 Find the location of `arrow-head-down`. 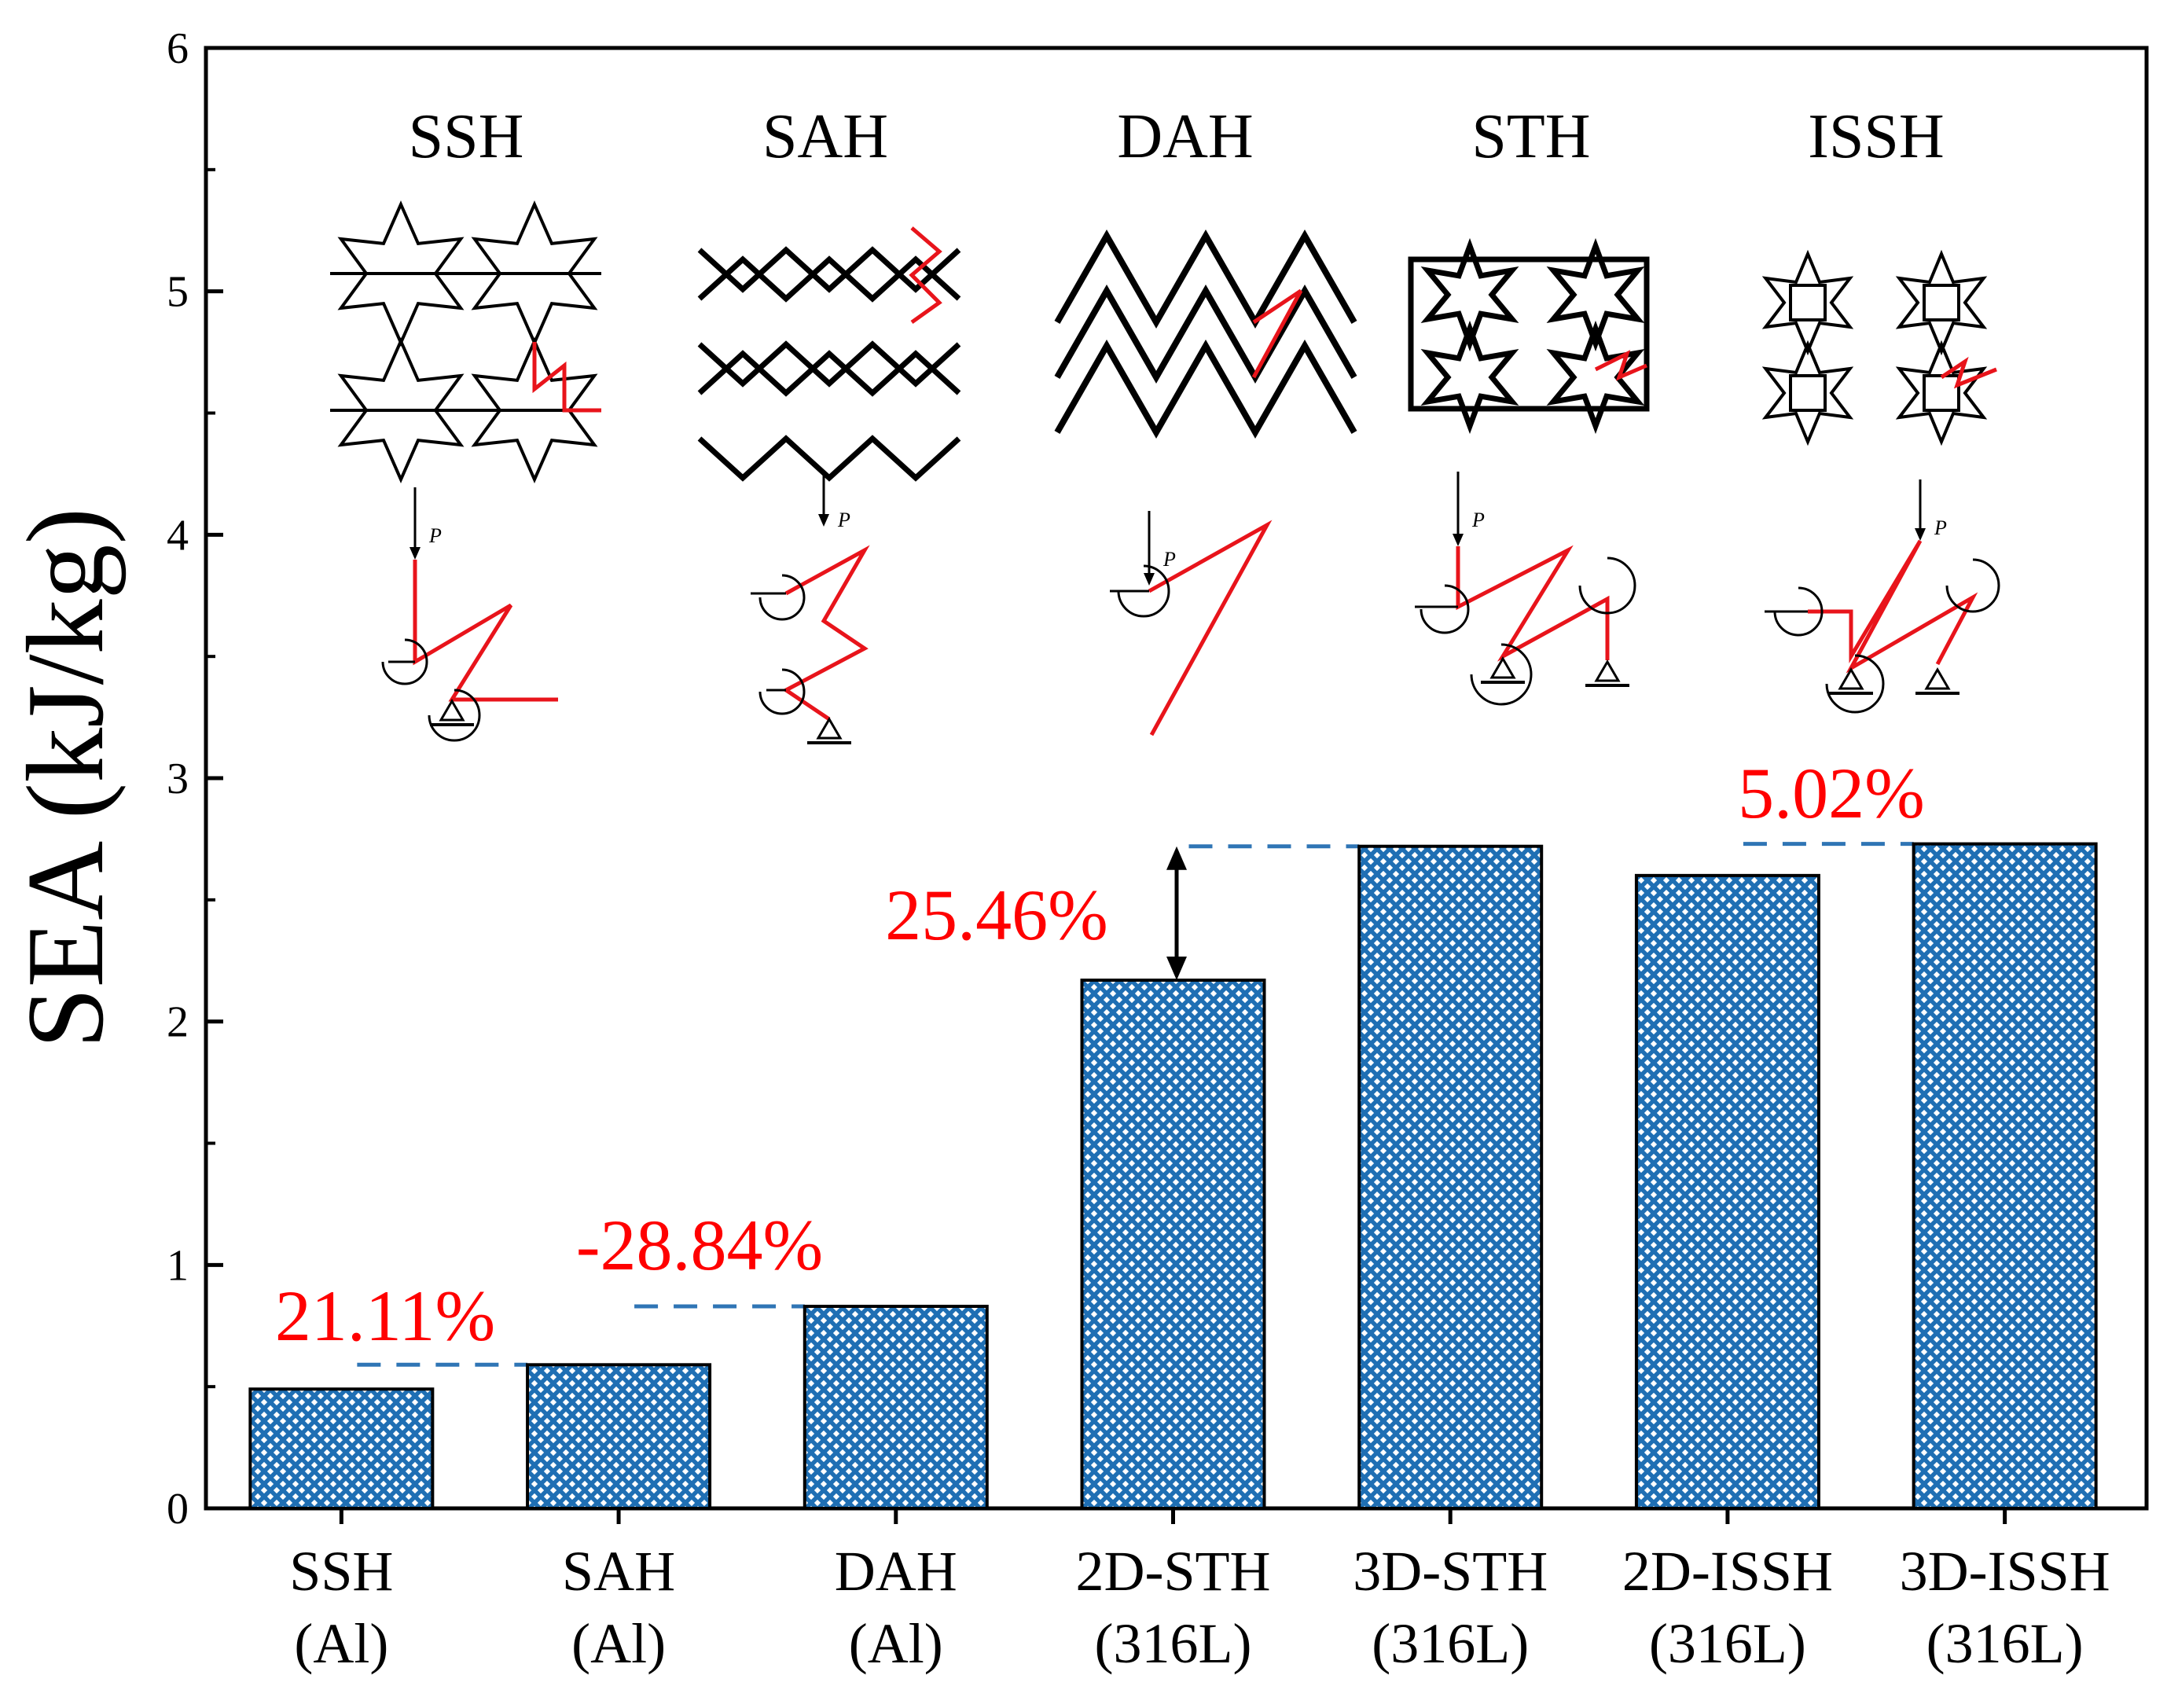

arrow-head-down is located at coordinates (1176, 969).